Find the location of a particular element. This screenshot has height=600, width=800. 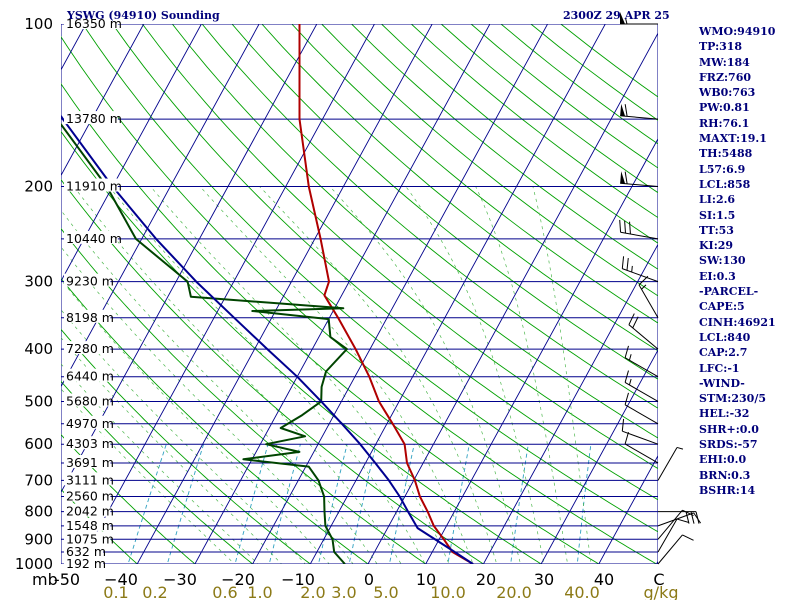

temperature-tick-label: 40 is located at coordinates (604, 579).